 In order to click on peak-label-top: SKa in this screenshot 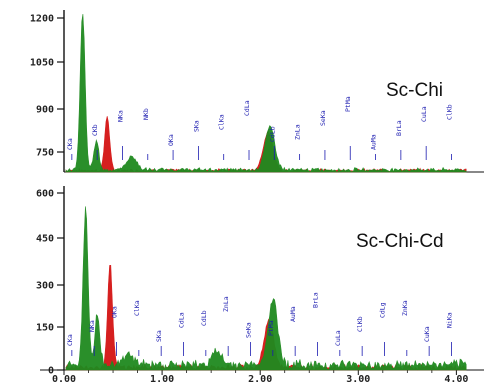, I will do `click(196, 126)`.